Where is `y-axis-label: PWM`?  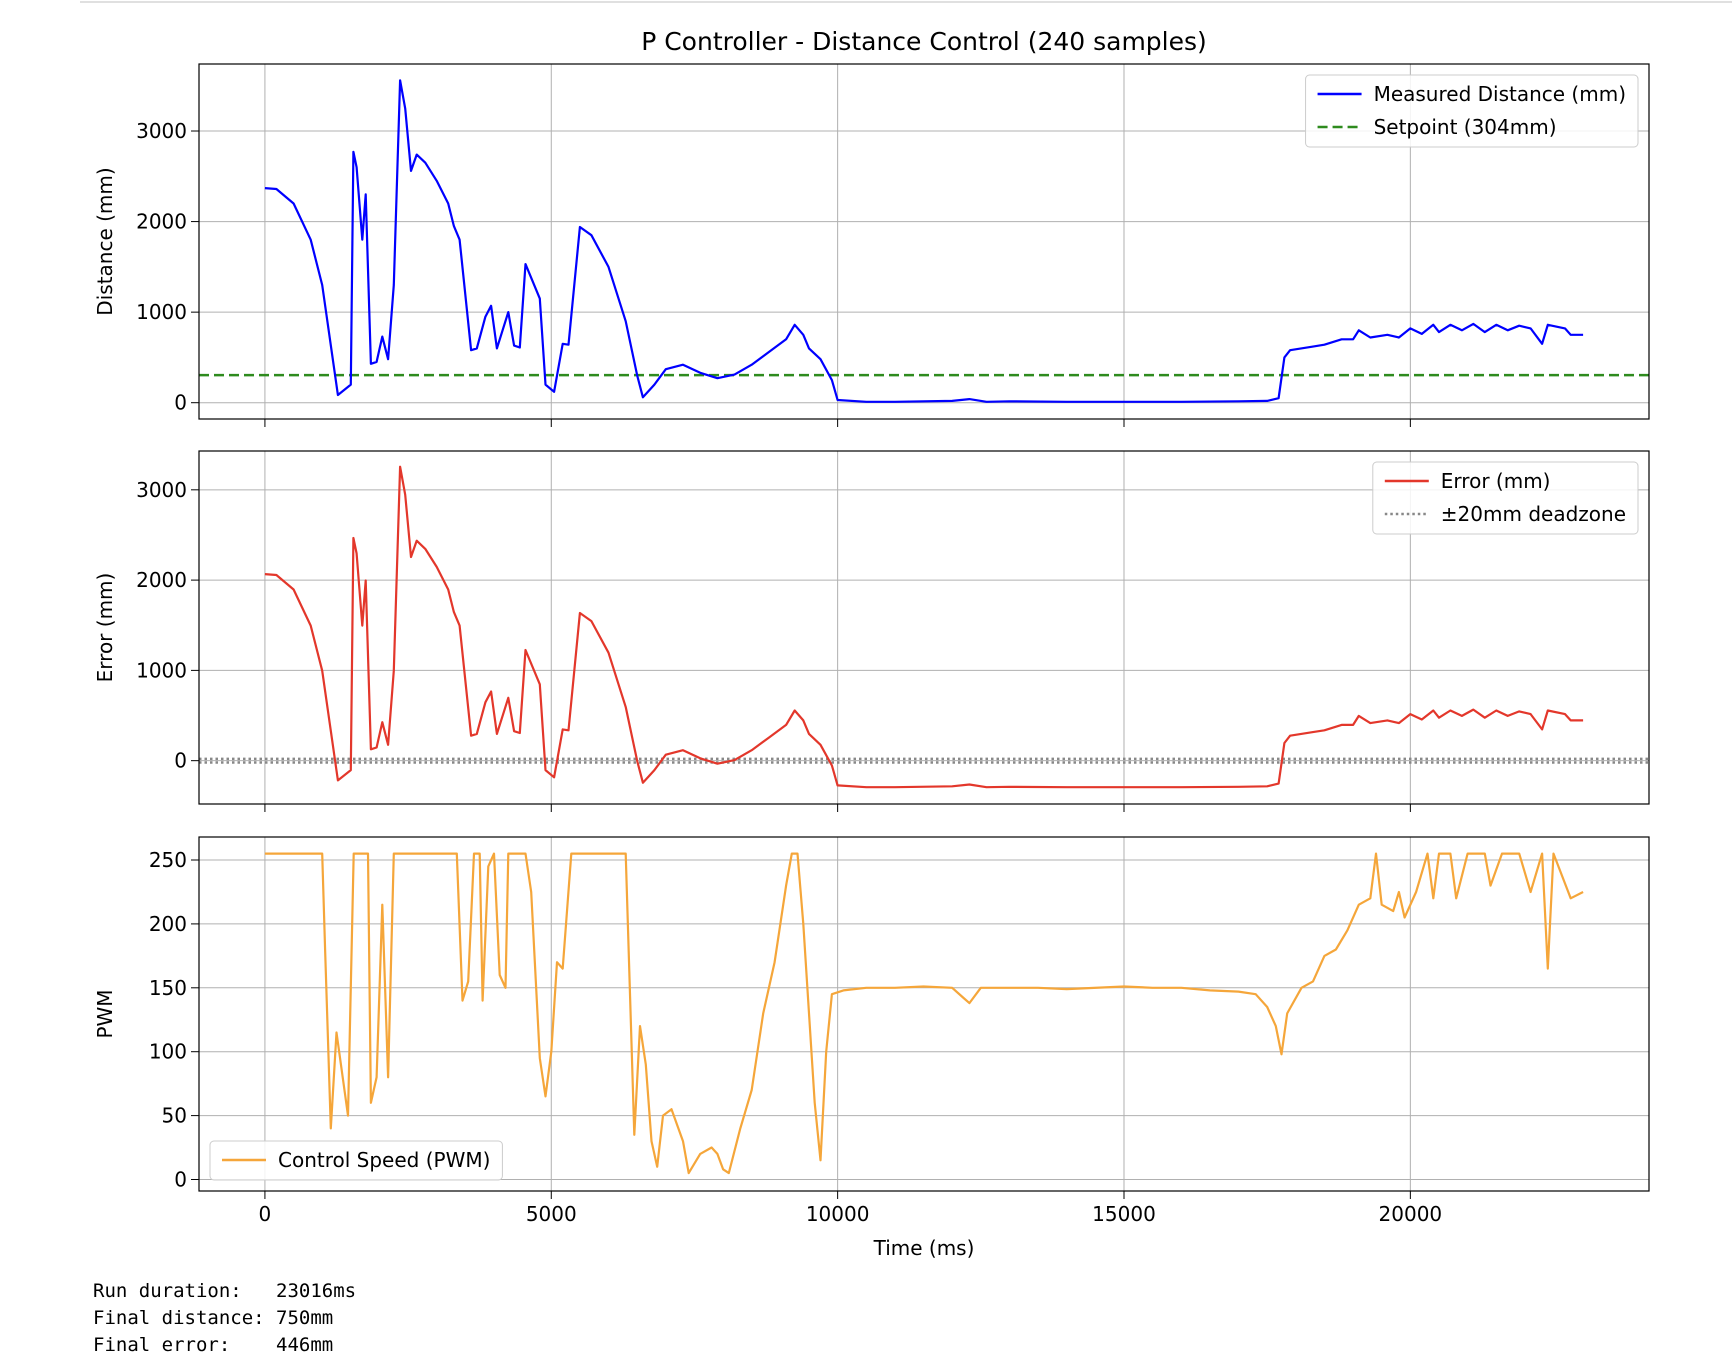
y-axis-label: PWM is located at coordinates (105, 1013).